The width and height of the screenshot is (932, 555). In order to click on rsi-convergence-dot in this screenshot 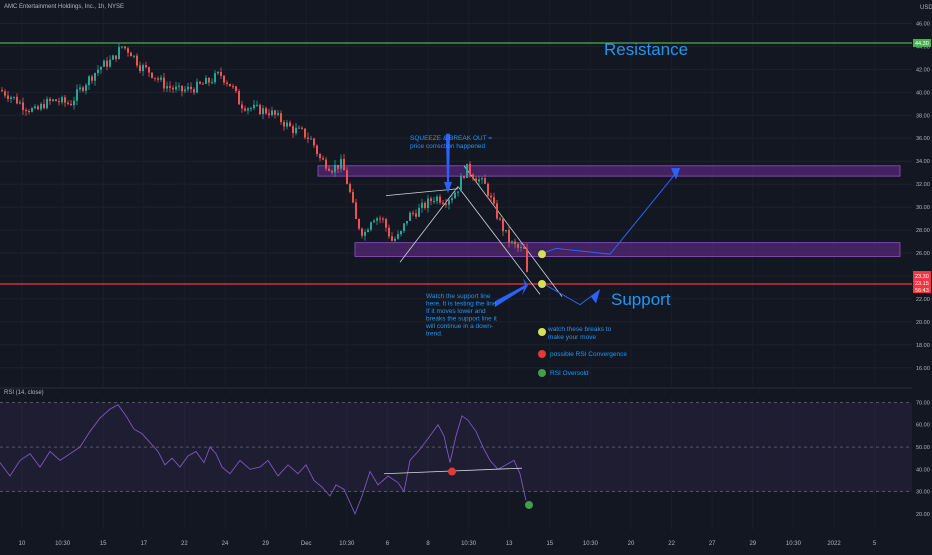, I will do `click(452, 471)`.